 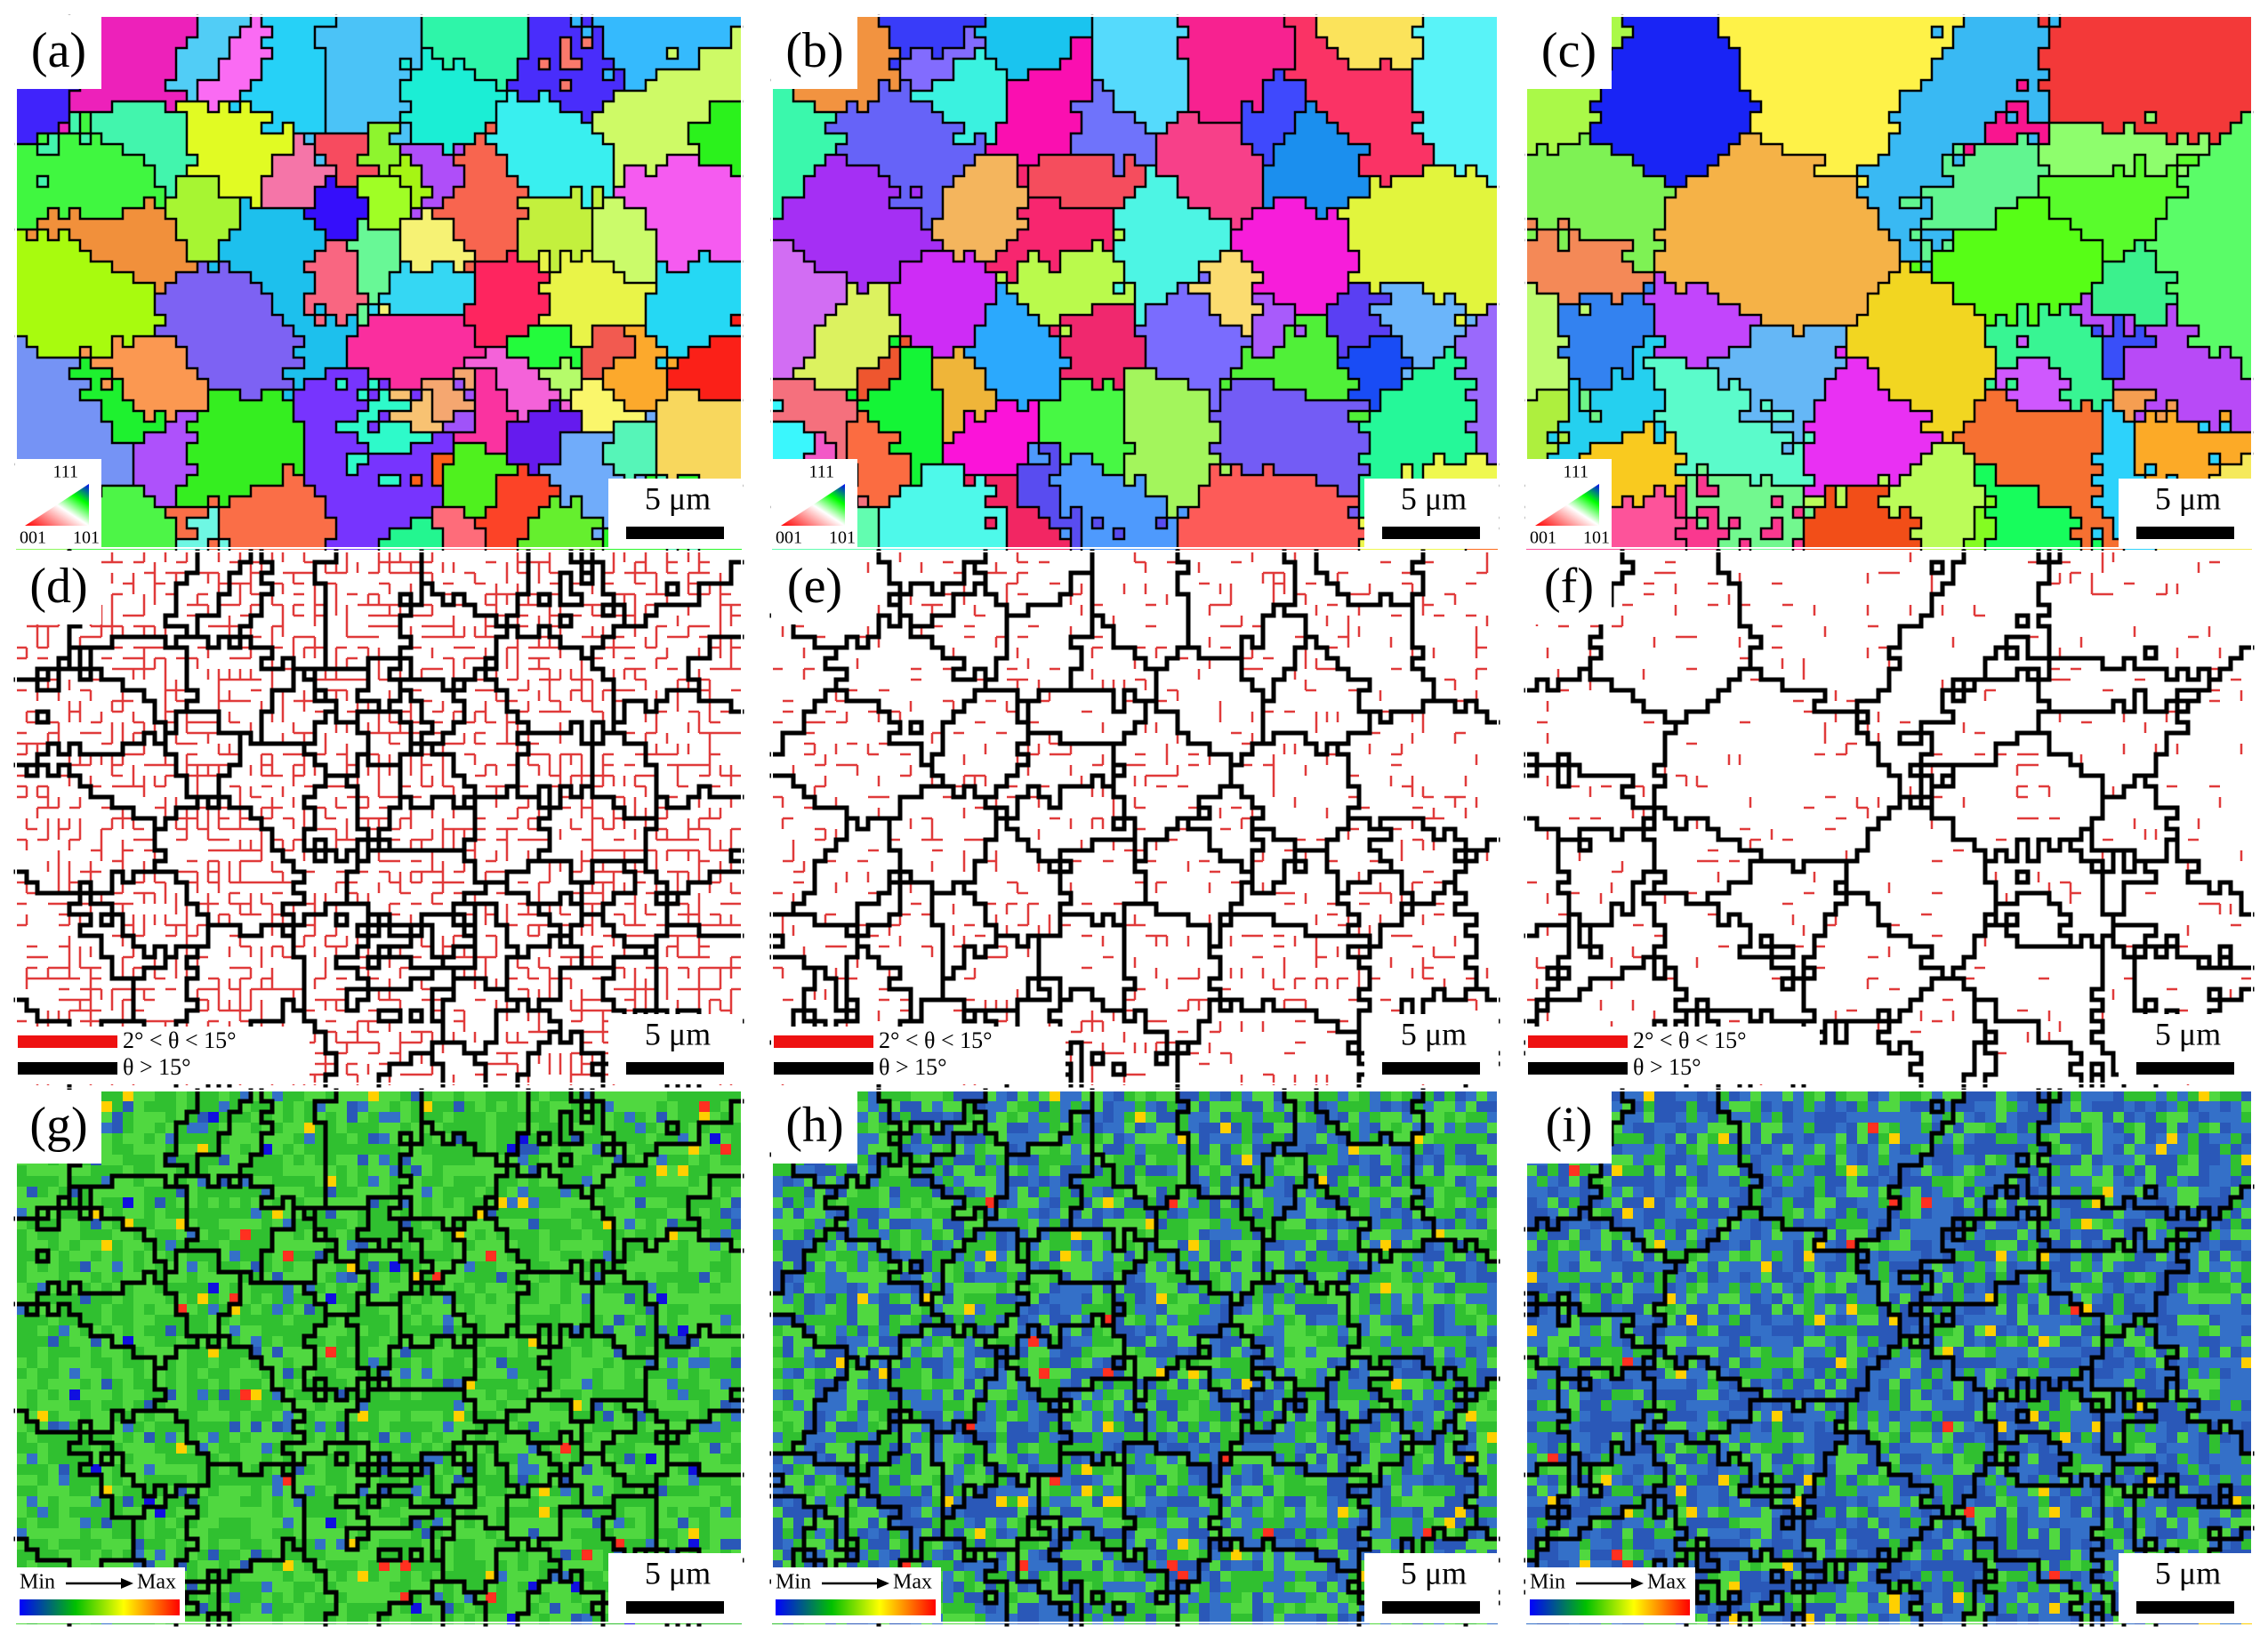 I want to click on low-angle-label: 2° < θ < 15°, so click(x=180, y=1040).